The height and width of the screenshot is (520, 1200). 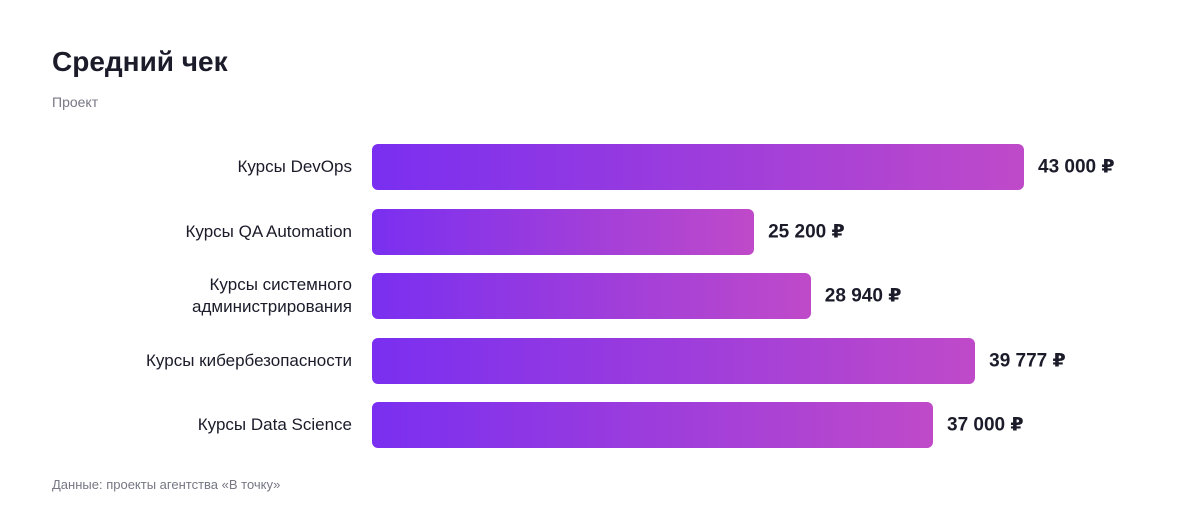 What do you see at coordinates (268, 231) in the screenshot?
I see `category-label: Курсы QA Automation` at bounding box center [268, 231].